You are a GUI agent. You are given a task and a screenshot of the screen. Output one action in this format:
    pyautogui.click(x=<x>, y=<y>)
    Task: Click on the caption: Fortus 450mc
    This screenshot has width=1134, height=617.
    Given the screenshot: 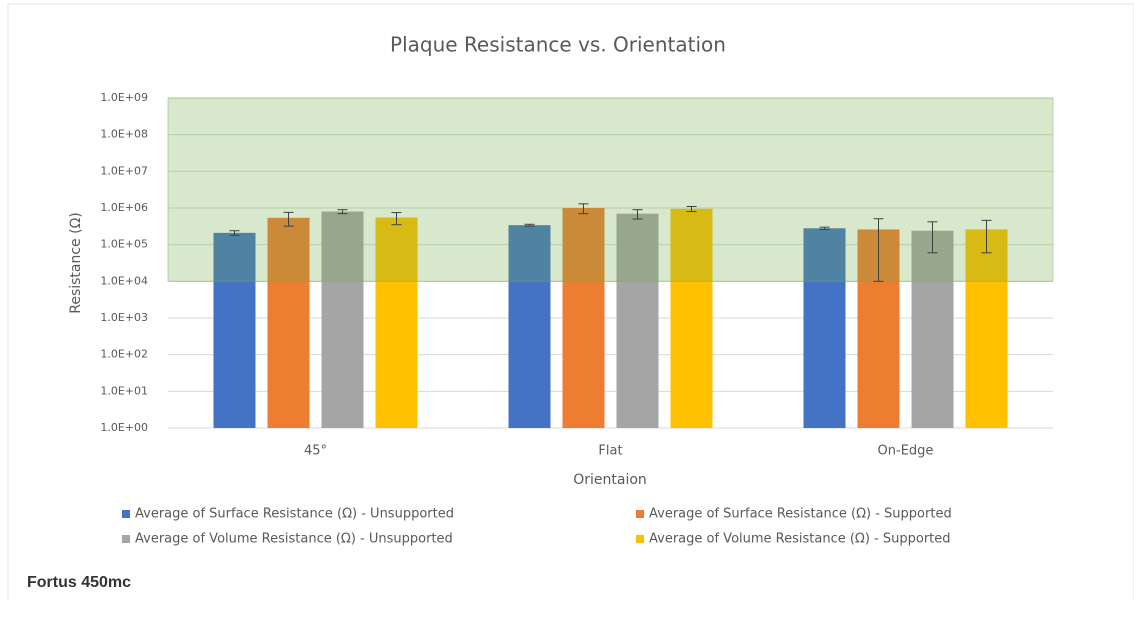 What is the action you would take?
    pyautogui.click(x=79, y=582)
    